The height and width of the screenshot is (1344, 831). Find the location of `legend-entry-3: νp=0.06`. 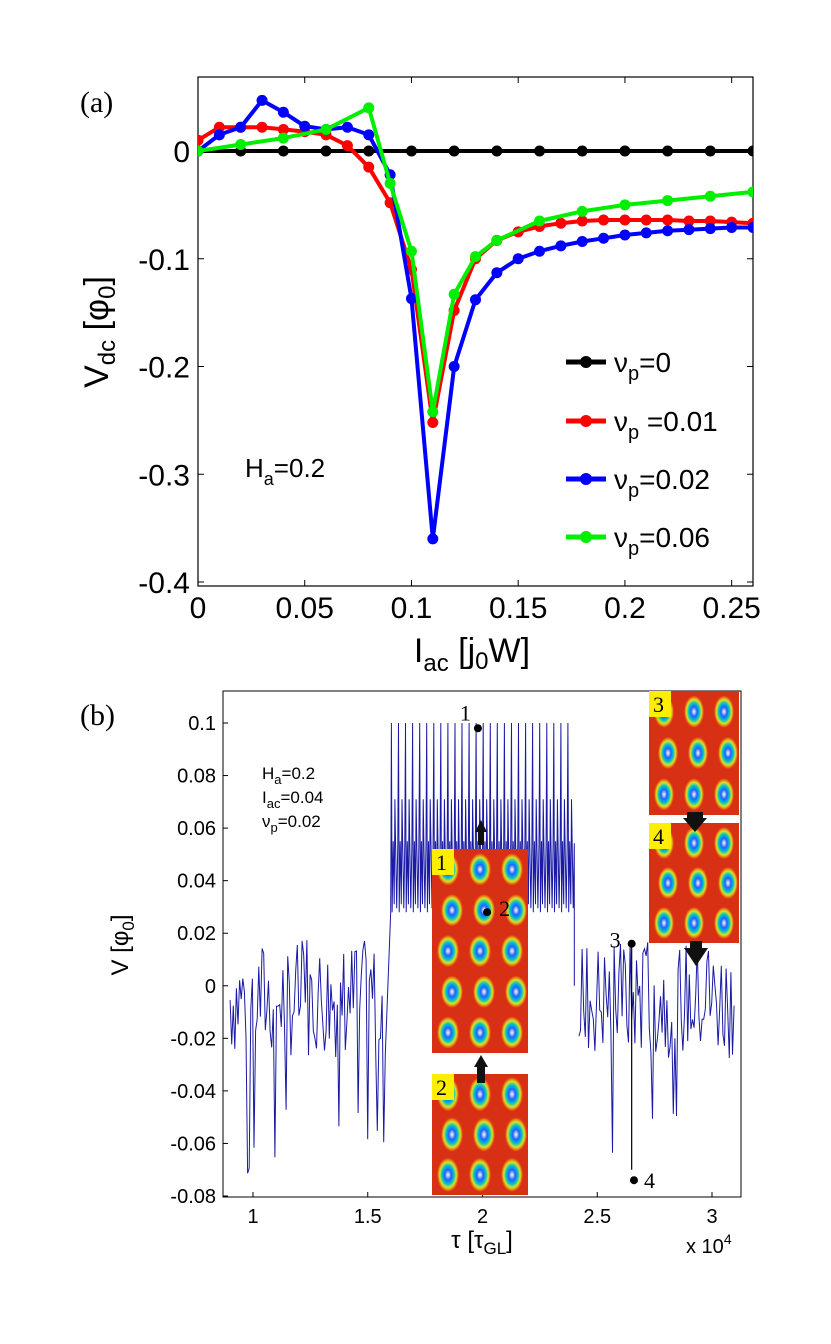

legend-entry-3: νp=0.06 is located at coordinates (638, 541).